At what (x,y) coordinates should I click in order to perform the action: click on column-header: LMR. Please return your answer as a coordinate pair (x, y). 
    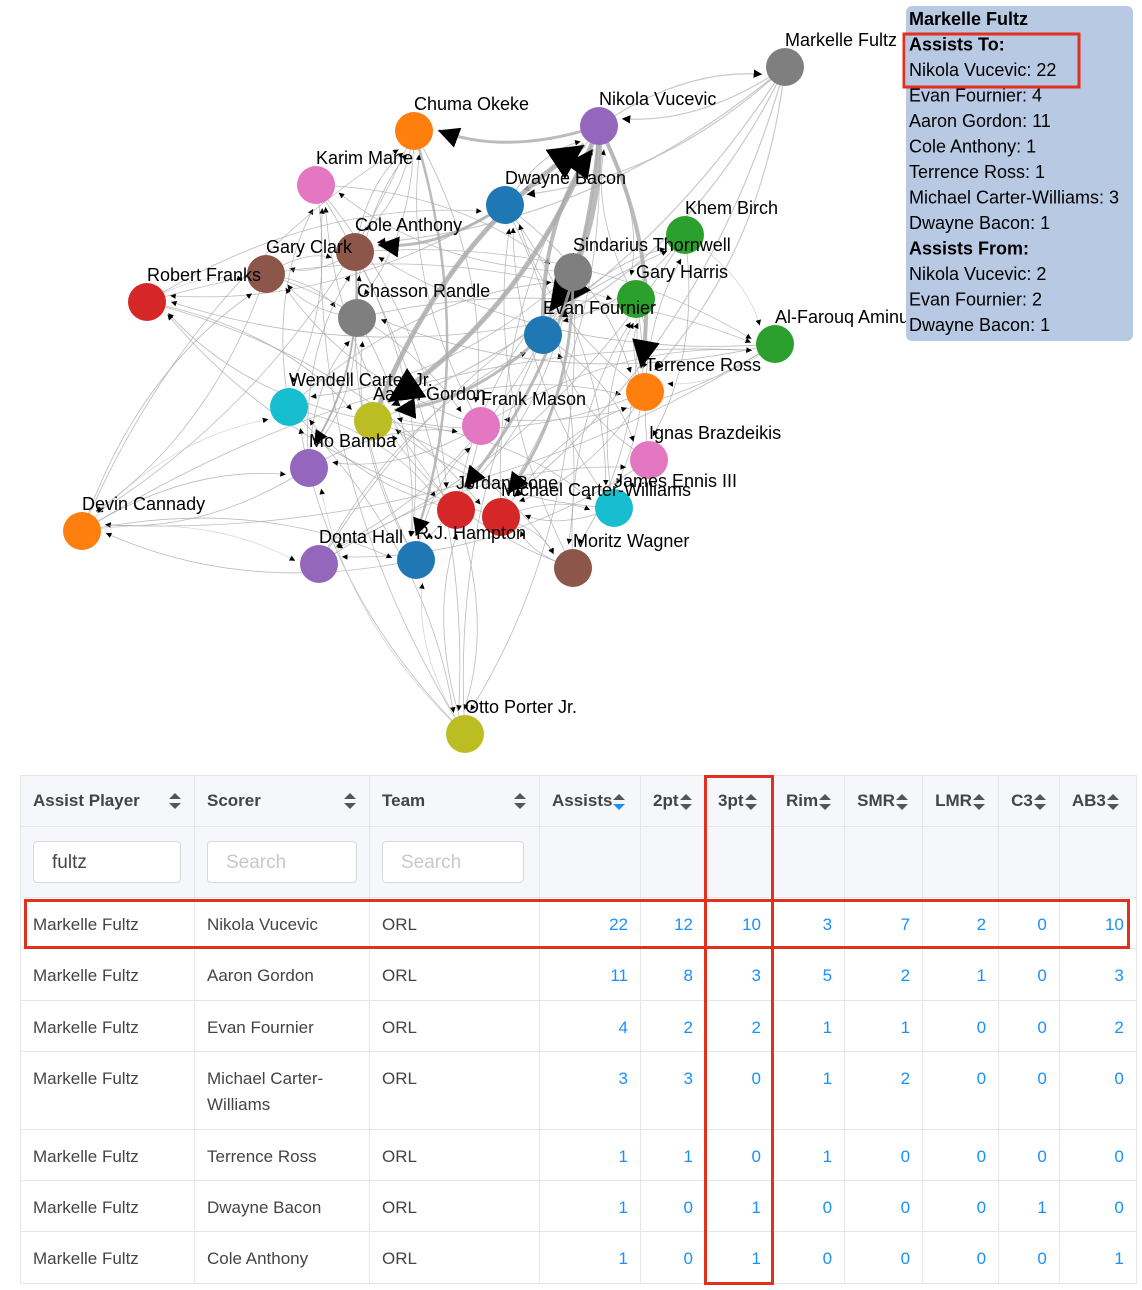
    Looking at the image, I should click on (961, 801).